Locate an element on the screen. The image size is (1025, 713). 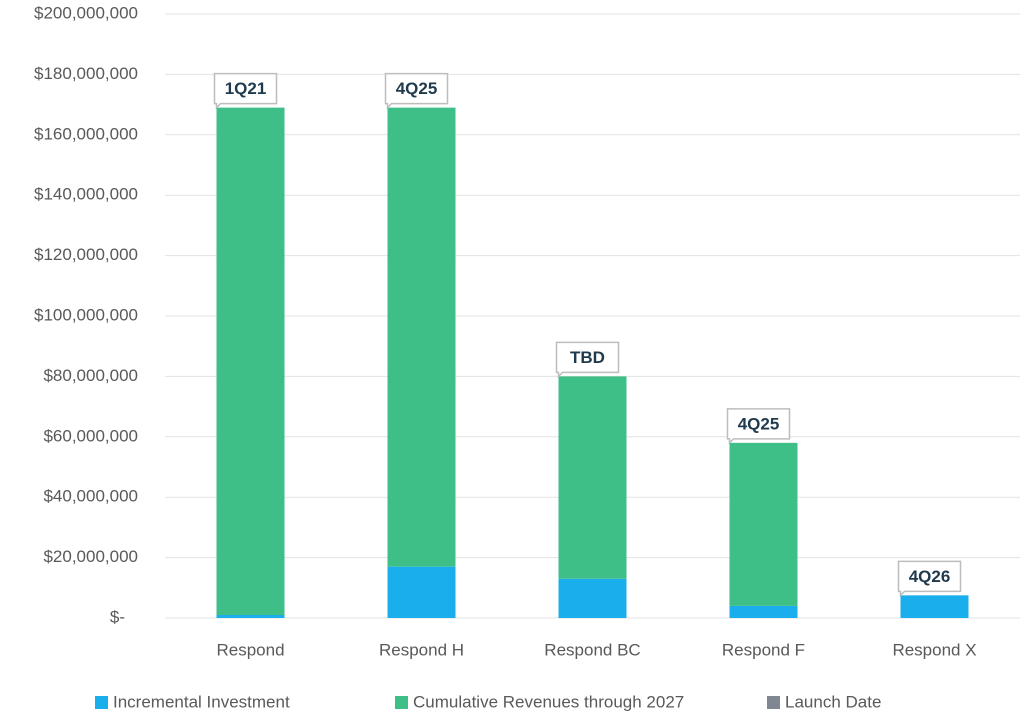
x-tick-label: Respond is located at coordinates (250, 649).